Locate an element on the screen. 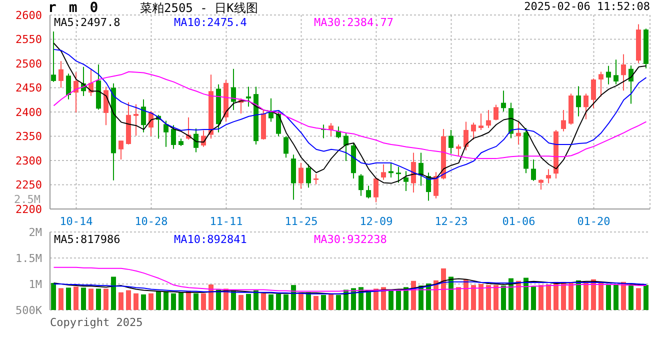 This screenshot has height=360, width=660. y-tick-label: 2450 is located at coordinates (29, 88).